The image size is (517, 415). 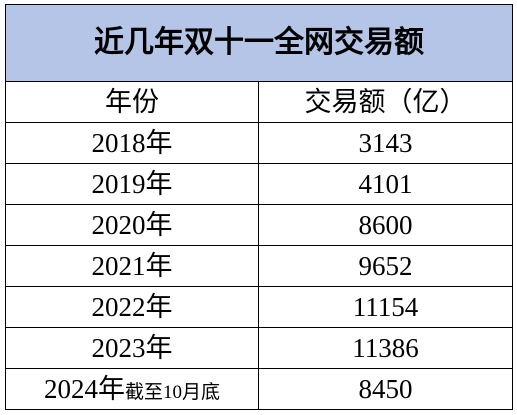 I want to click on table-row: 2021年 9652, so click(x=259, y=266).